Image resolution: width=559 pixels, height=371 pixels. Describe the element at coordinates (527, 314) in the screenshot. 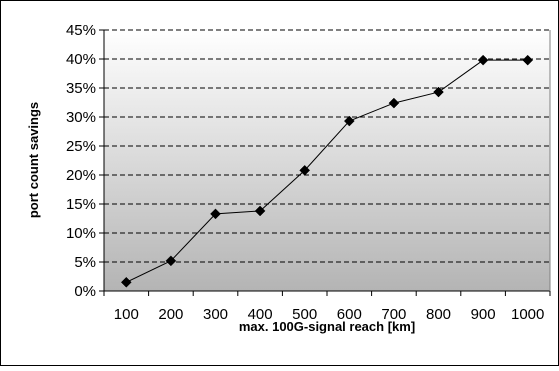

I see `x-tick-label: 1000` at that location.